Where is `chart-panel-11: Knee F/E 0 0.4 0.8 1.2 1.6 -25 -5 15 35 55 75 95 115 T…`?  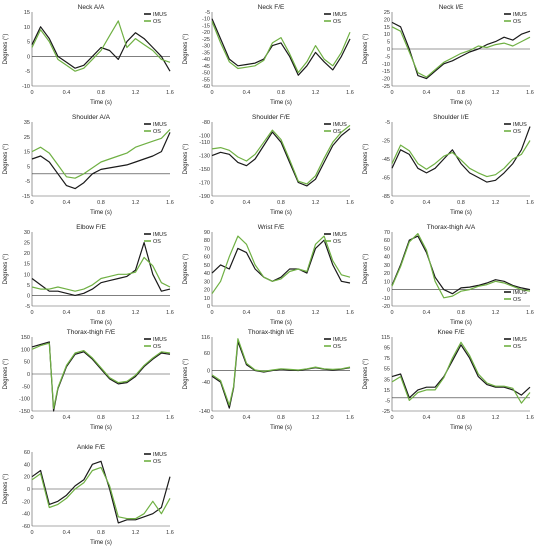 chart-panel-11: Knee F/E 0 0.4 0.8 1.2 1.6 -25 -5 15 35 55 75 95 115 T… is located at coordinates (449, 379).